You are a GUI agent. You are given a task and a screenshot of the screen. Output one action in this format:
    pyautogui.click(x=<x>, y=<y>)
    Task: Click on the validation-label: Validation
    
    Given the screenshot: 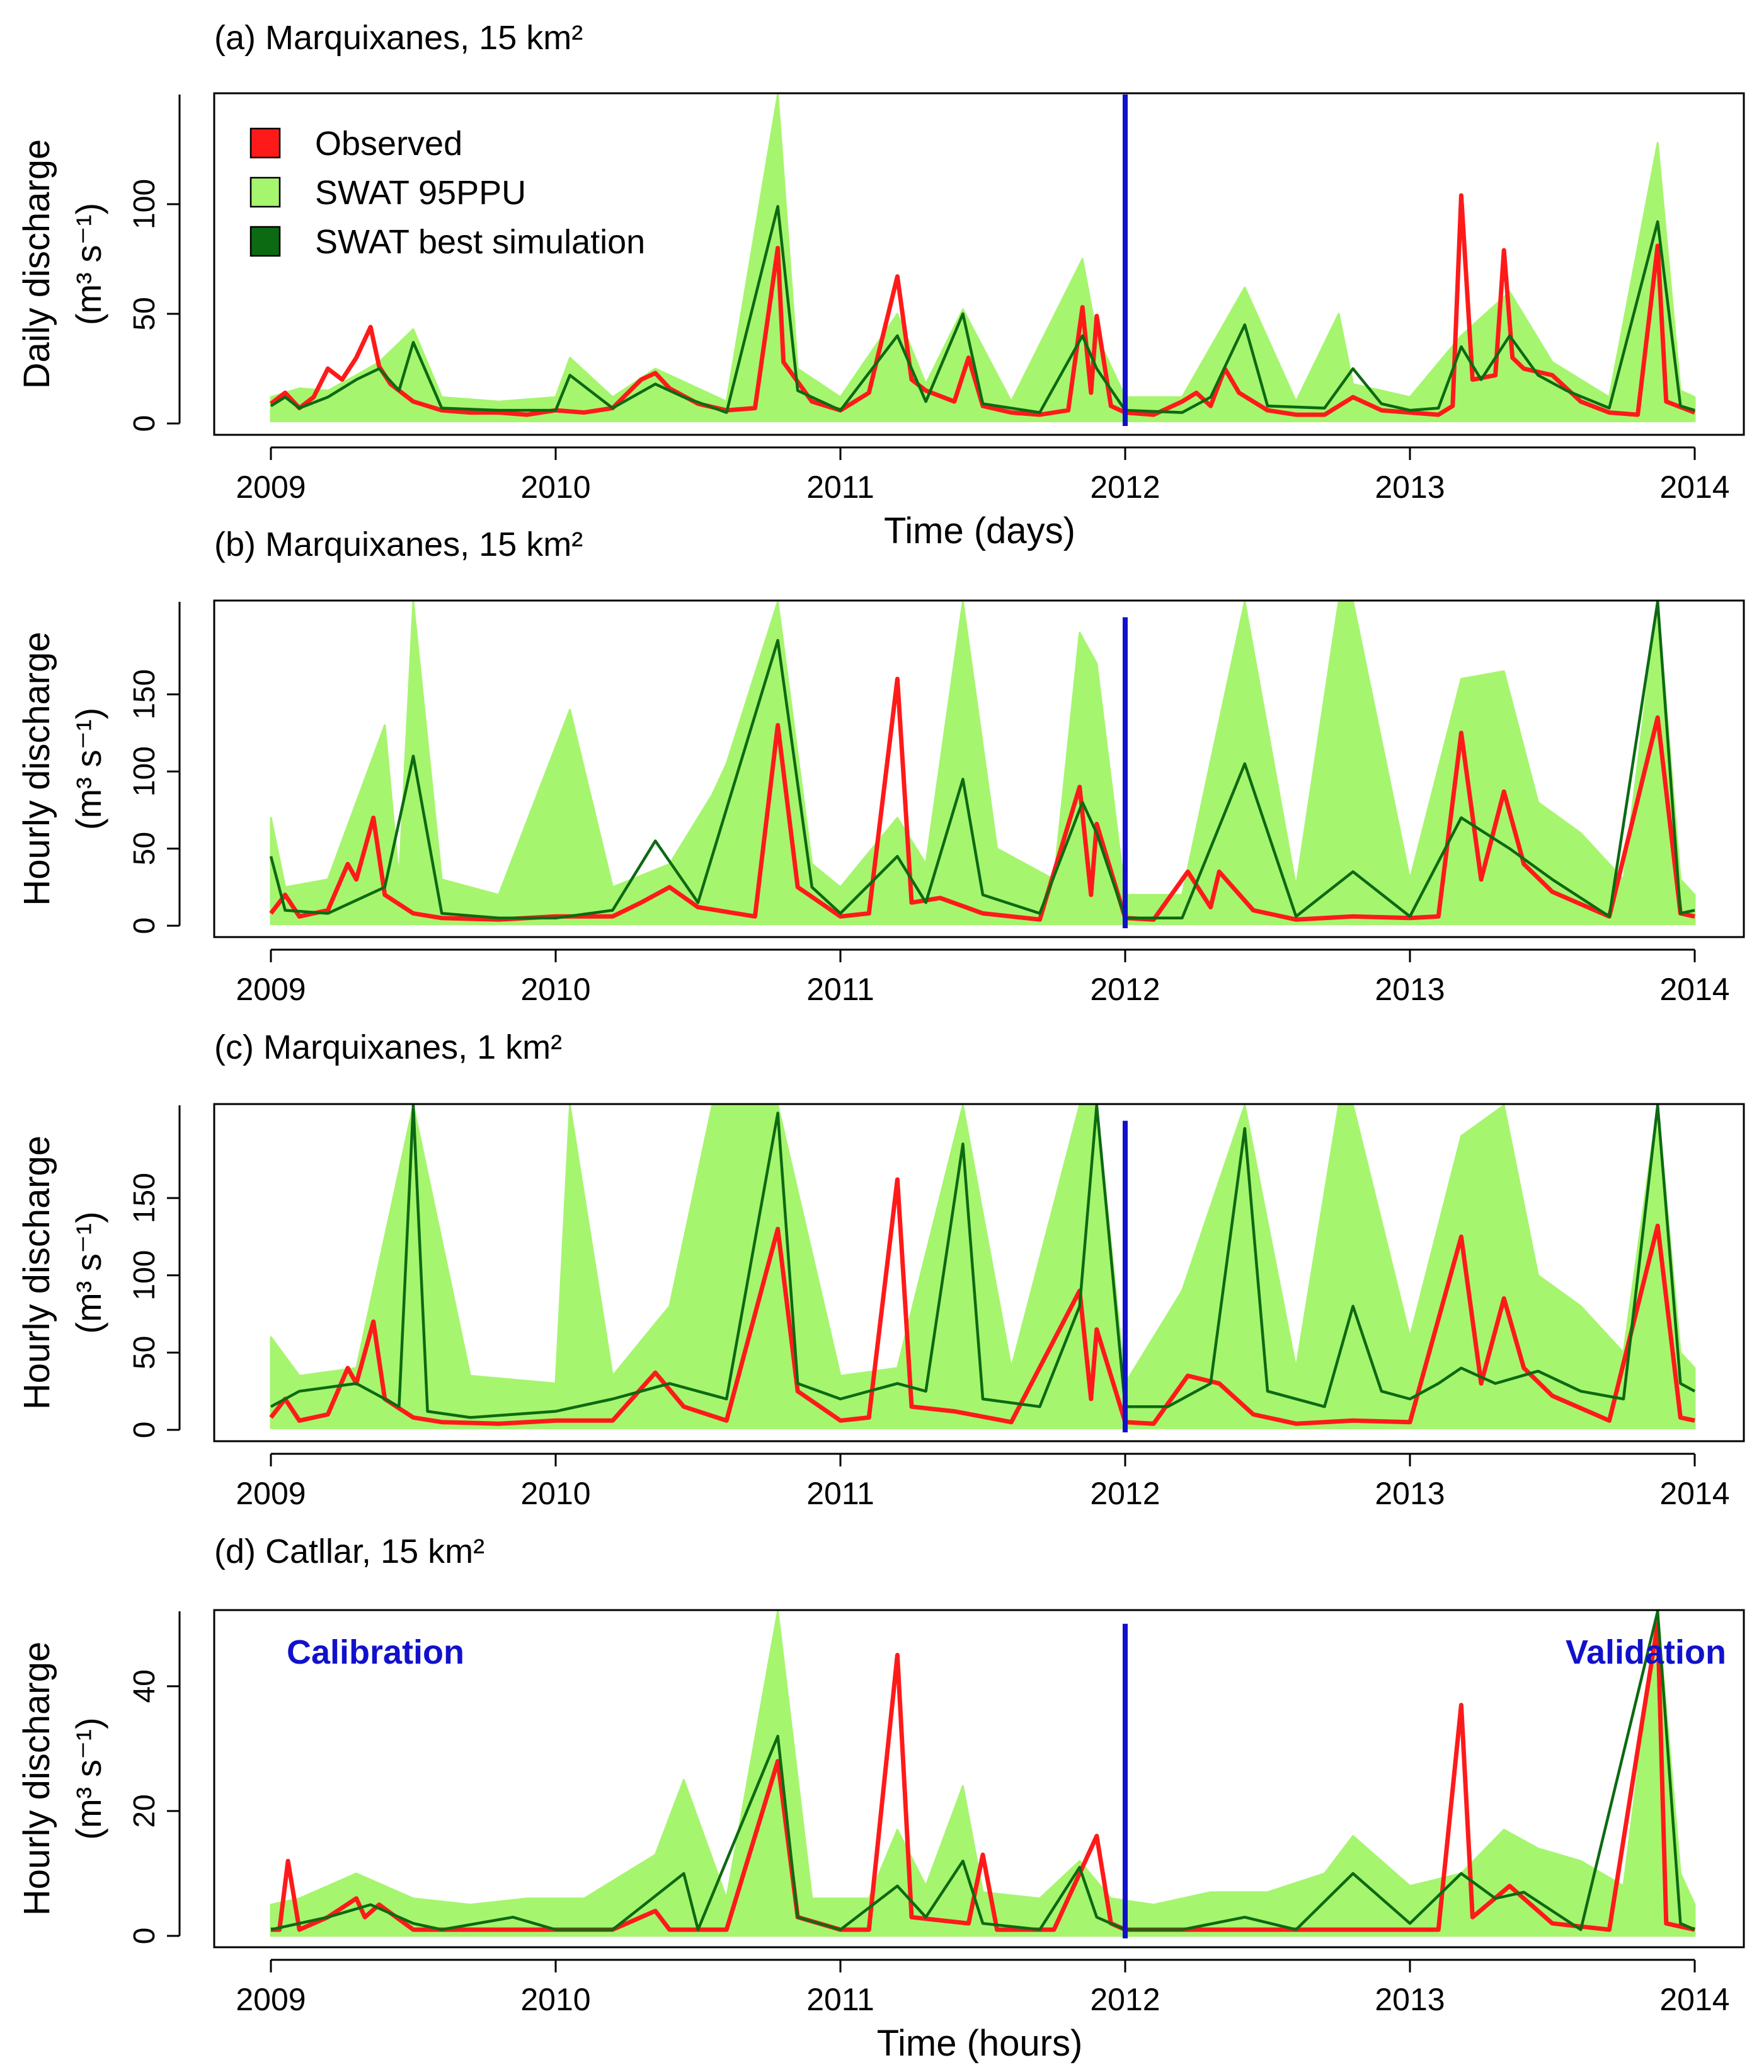 What is the action you would take?
    pyautogui.click(x=1646, y=1652)
    